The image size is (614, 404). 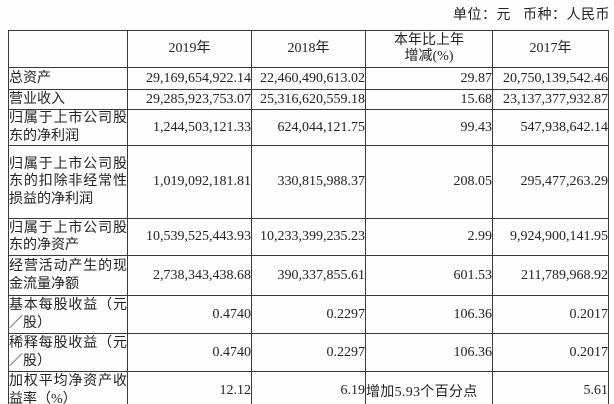 What do you see at coordinates (68, 49) in the screenshot?
I see `col-header-item` at bounding box center [68, 49].